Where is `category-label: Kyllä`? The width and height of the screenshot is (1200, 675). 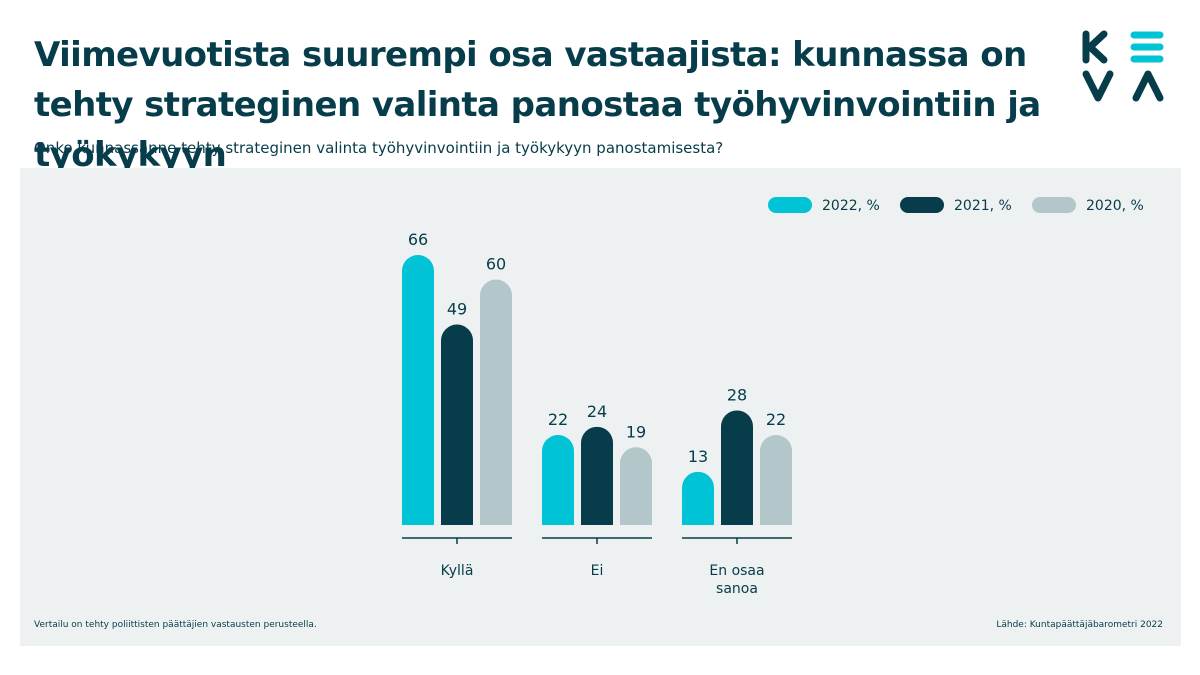
category-label: Kyllä is located at coordinates (457, 571).